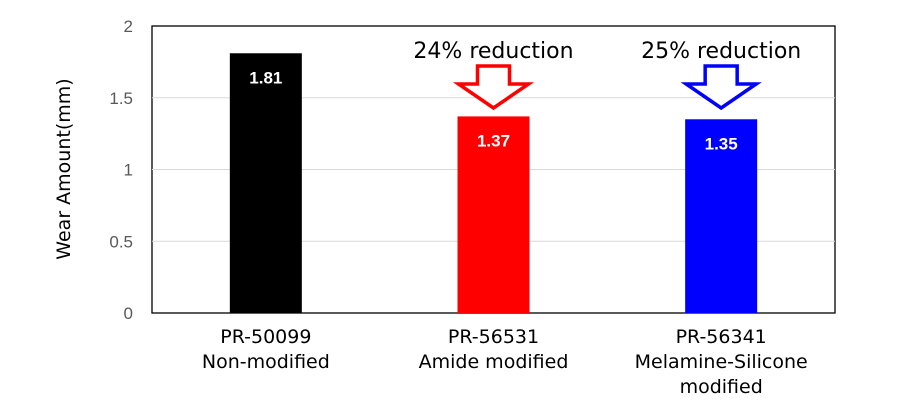 The width and height of the screenshot is (910, 412). What do you see at coordinates (121, 170) in the screenshot?
I see `y-tick-labels: 0 0.5 1 1.5 2` at bounding box center [121, 170].